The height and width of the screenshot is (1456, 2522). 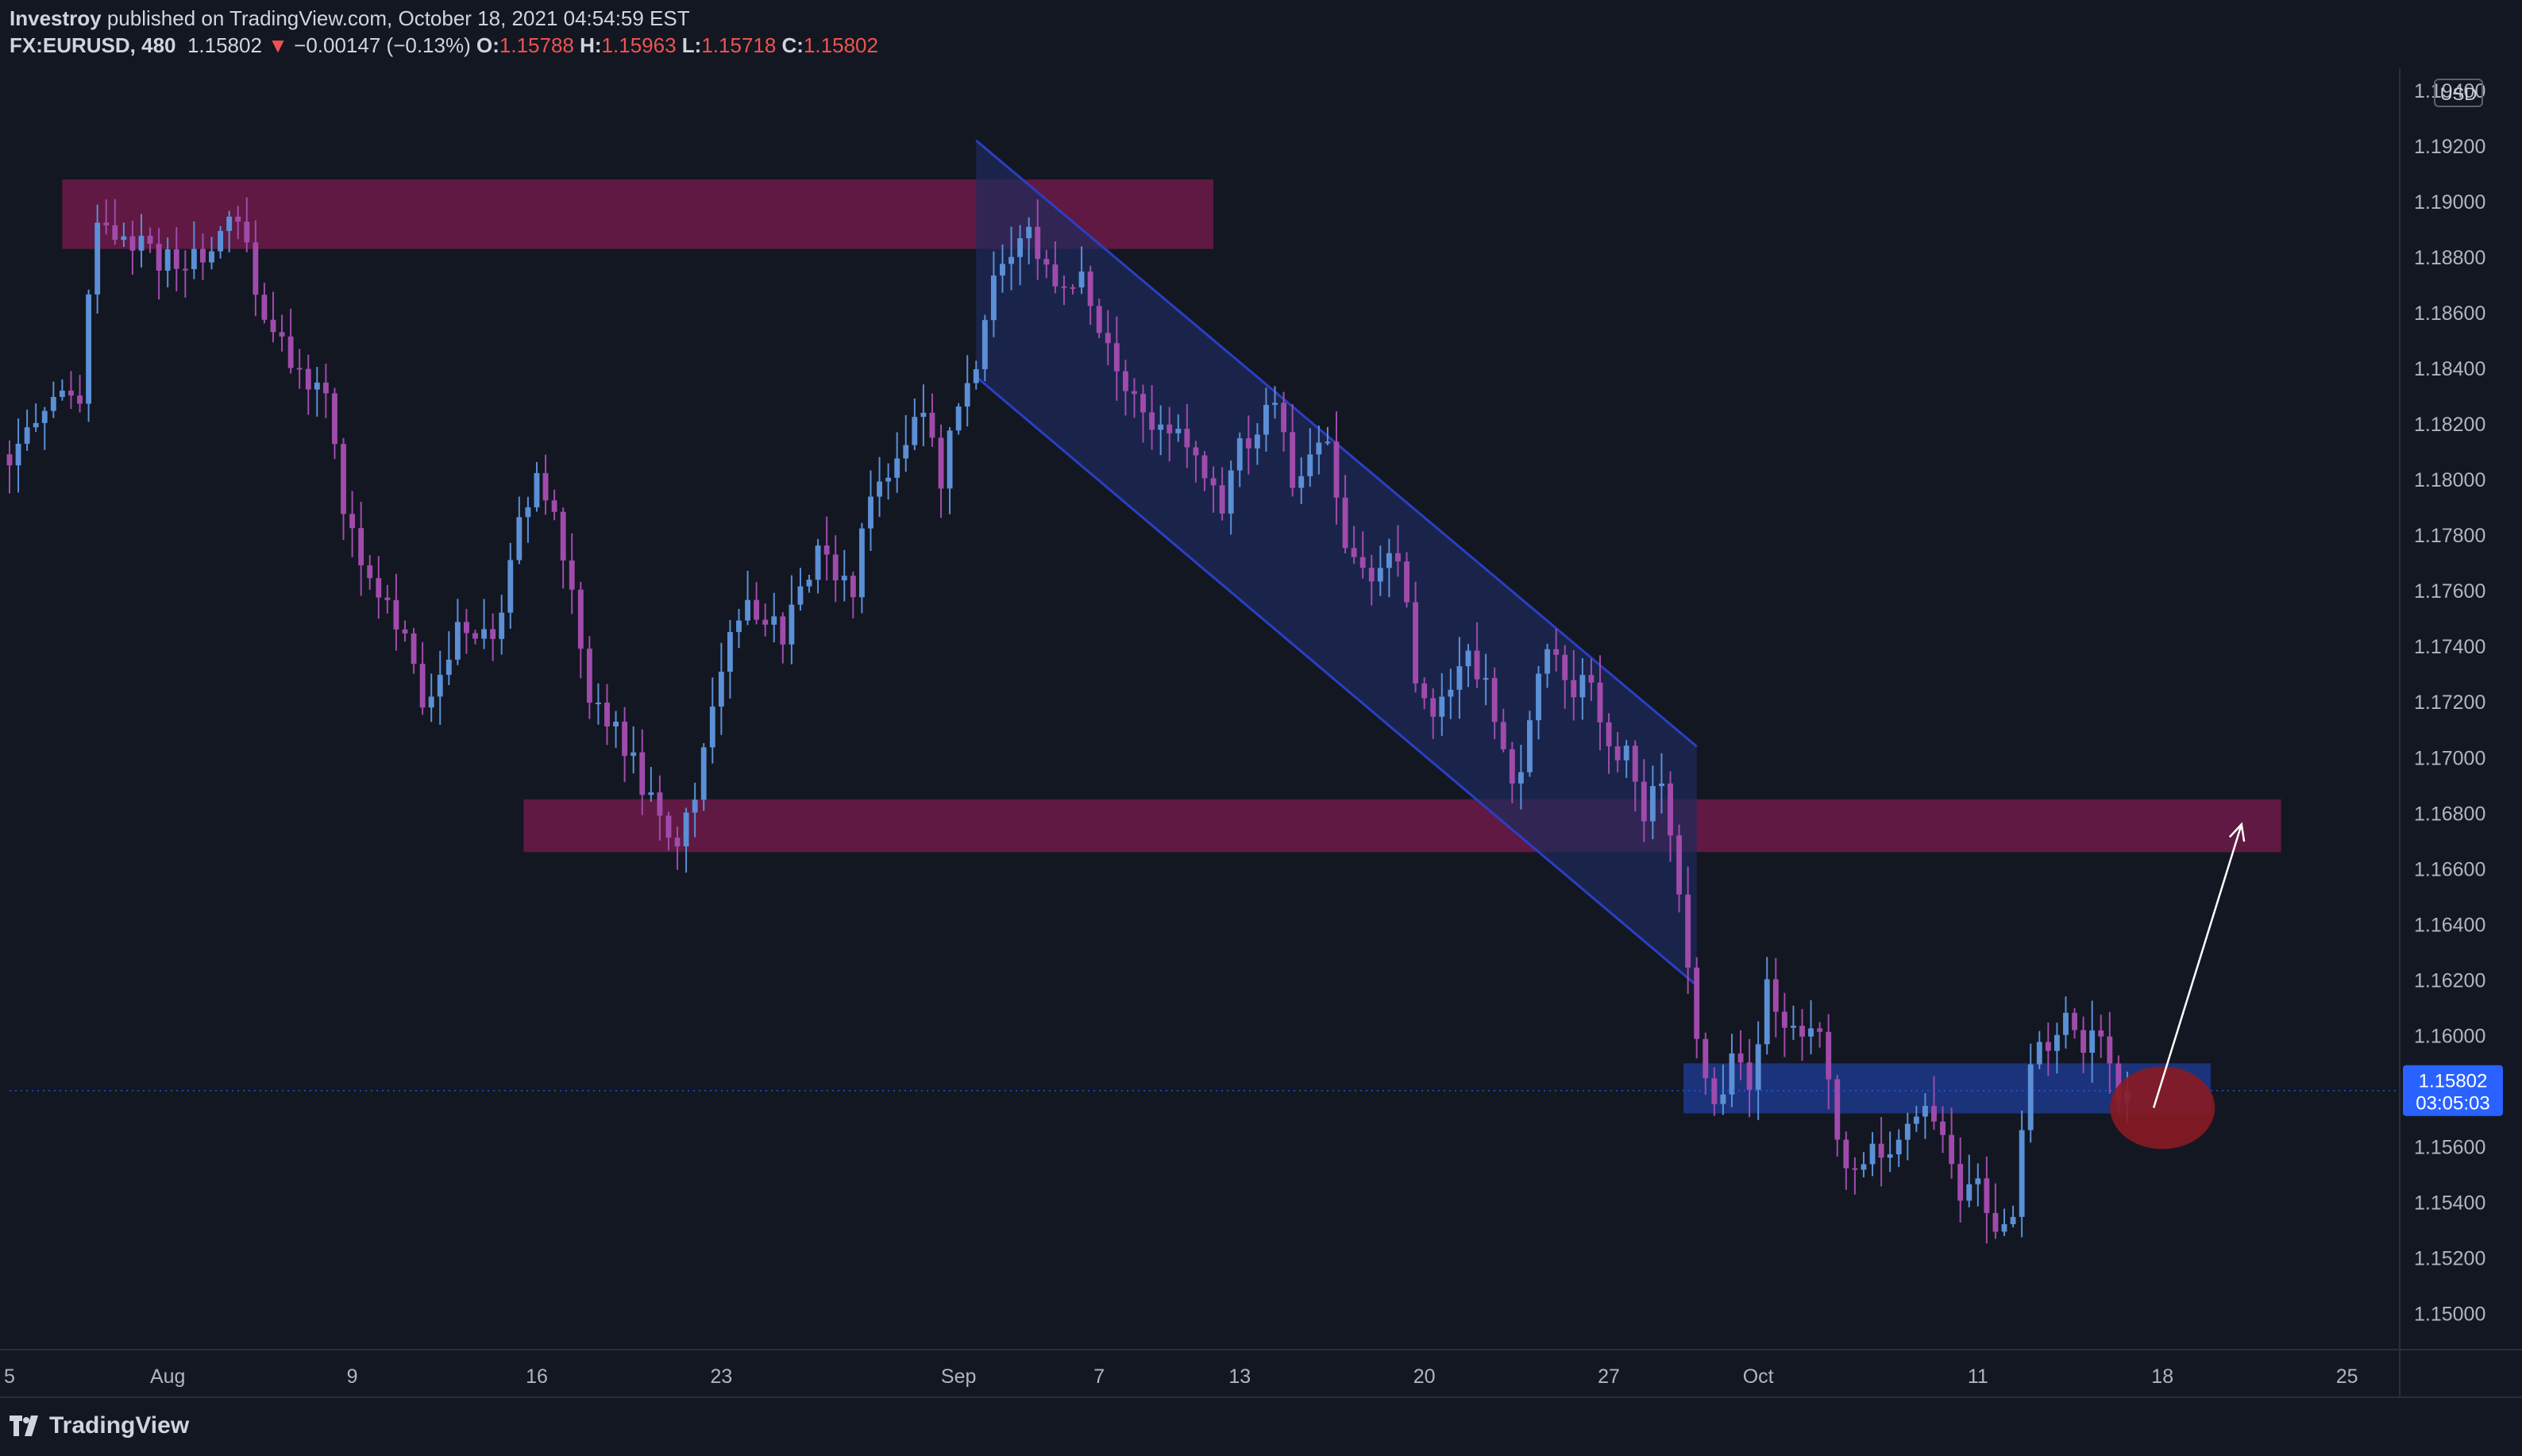 What do you see at coordinates (1402, 826) in the screenshot?
I see `resistance-zone-middle` at bounding box center [1402, 826].